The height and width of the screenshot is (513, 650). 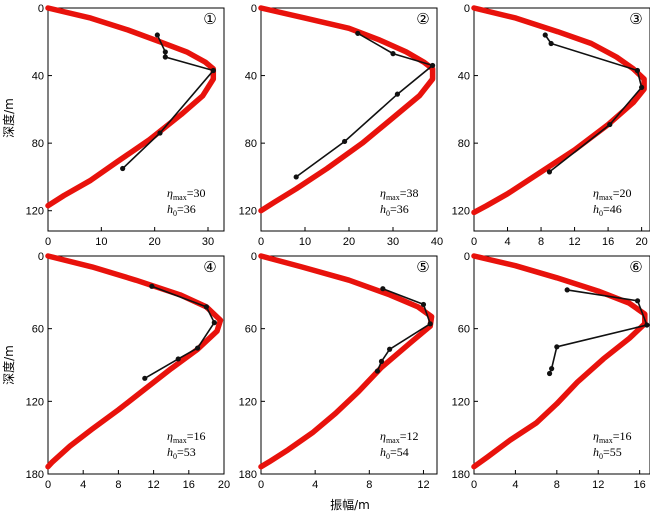 I want to click on panel-marker: ②, so click(x=422, y=19).